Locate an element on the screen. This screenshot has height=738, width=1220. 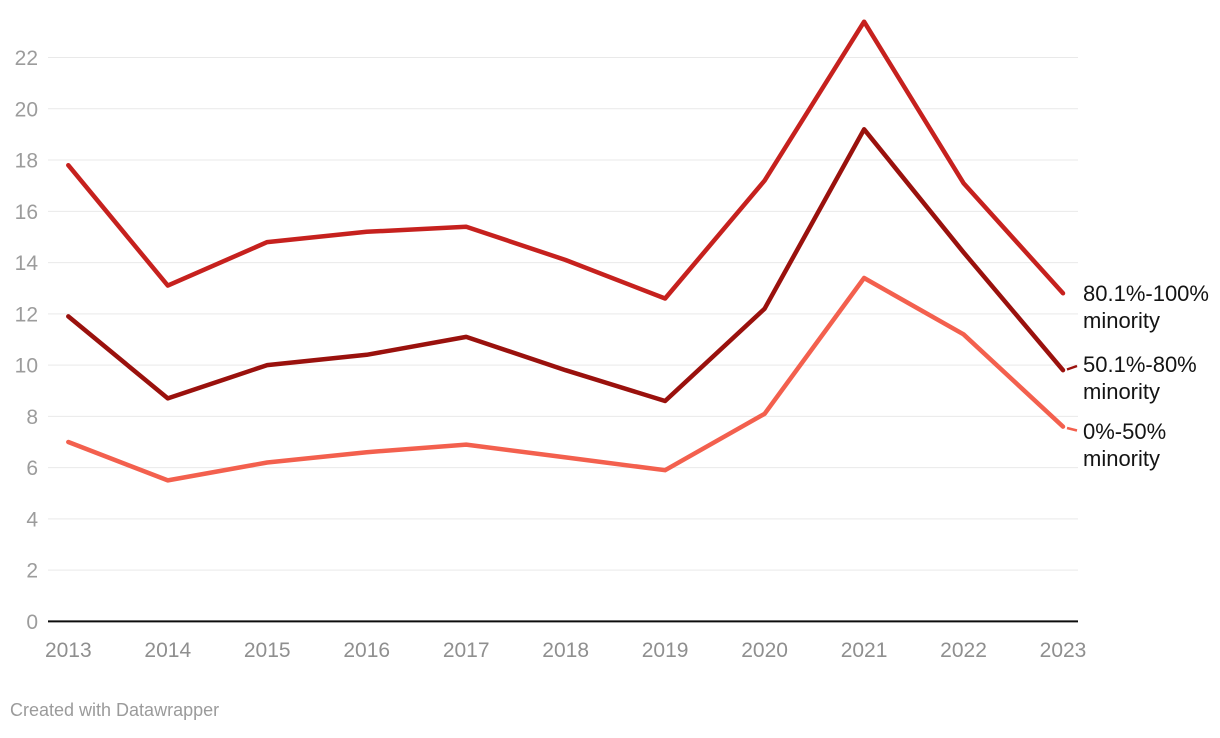
x-tick-label: 2023 is located at coordinates (1063, 650).